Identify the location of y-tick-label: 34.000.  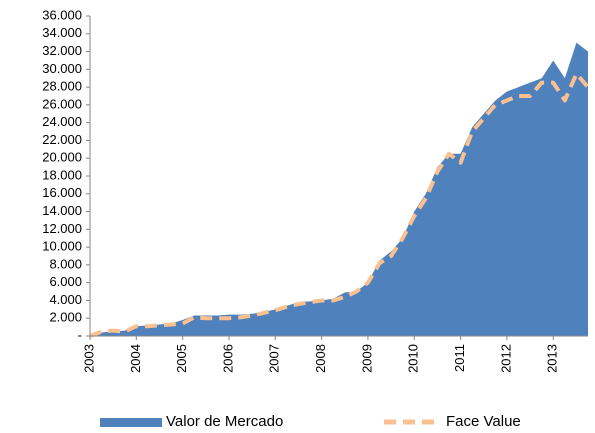
(62, 32).